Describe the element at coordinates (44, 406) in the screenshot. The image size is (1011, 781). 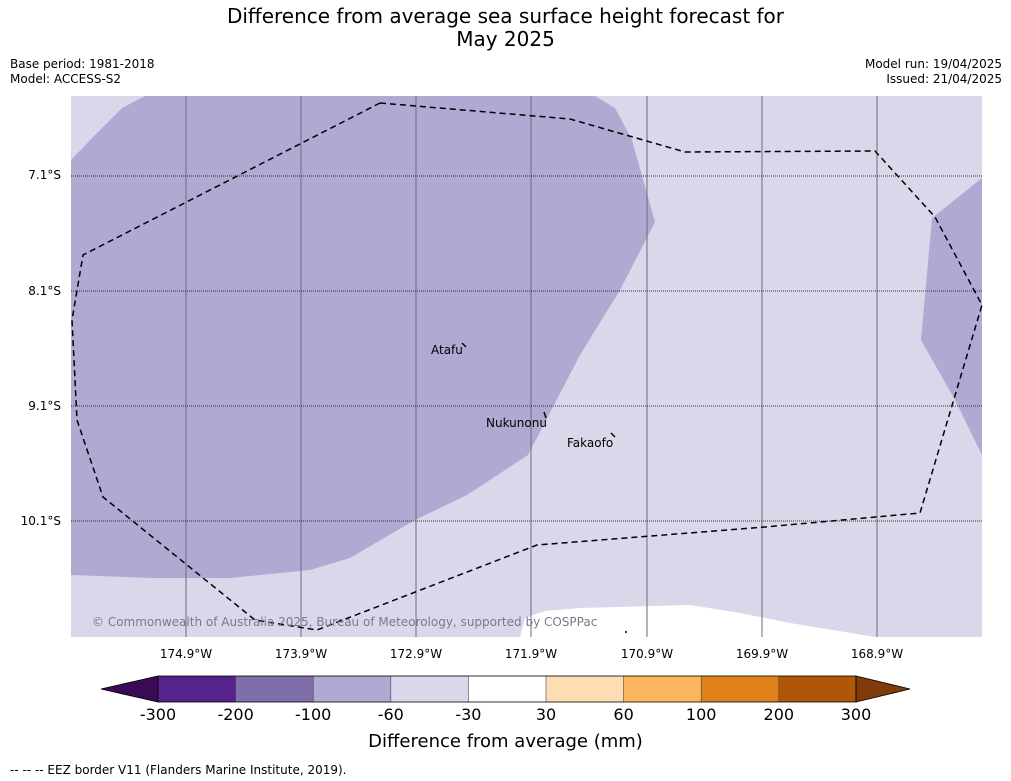
I see `lat-label: 9.1°S` at that location.